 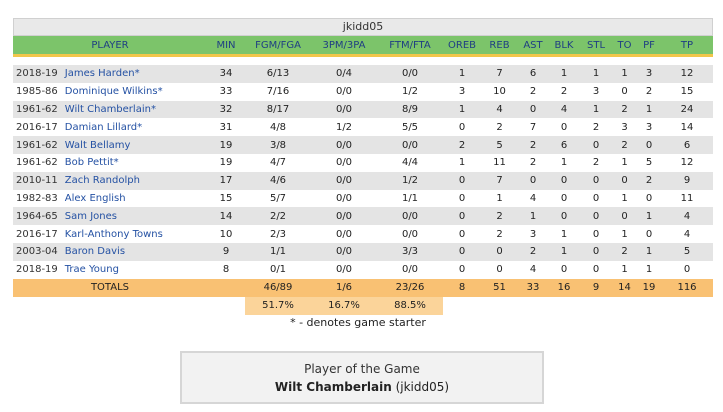 What do you see at coordinates (37, 270) in the screenshot?
I see `season-label: 2018-19` at bounding box center [37, 270].